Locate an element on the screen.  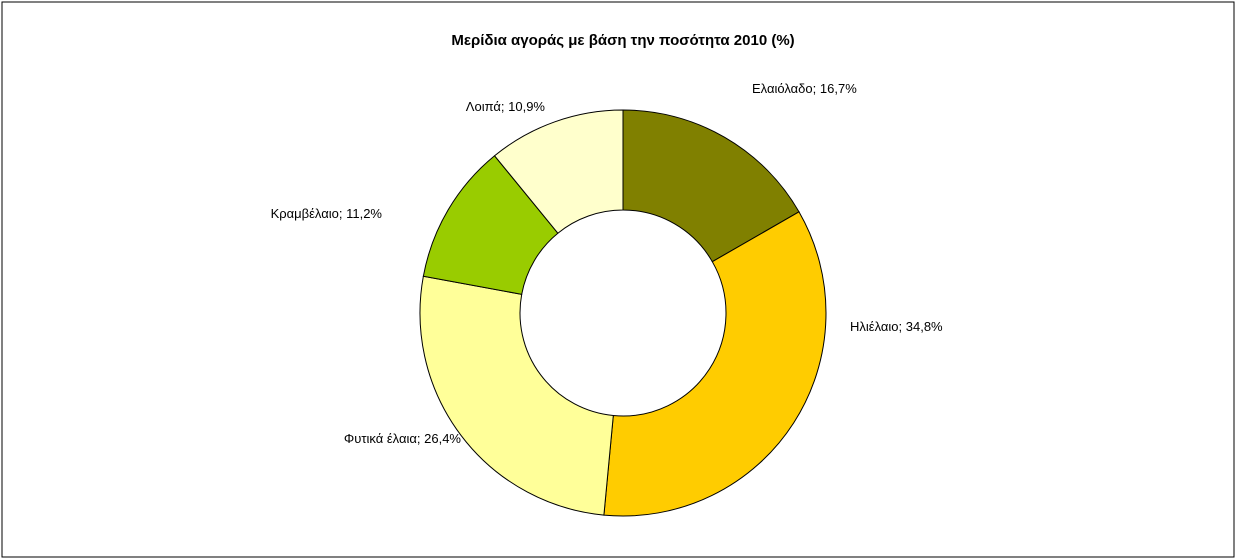
label-category: Ελαιόλαδο is located at coordinates (782, 88).